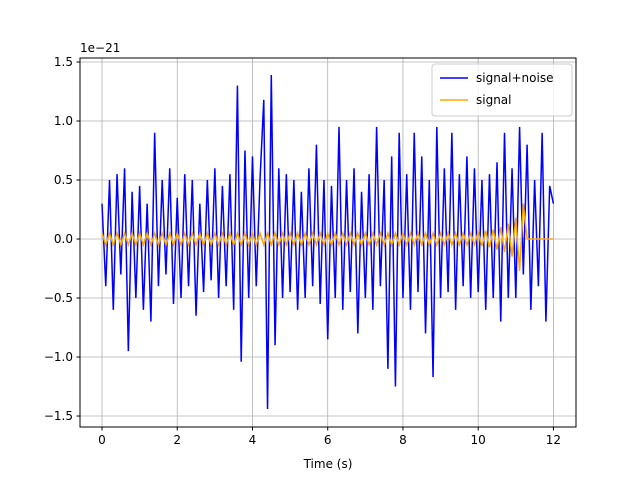 The height and width of the screenshot is (480, 640). I want to click on y-tick-label: 1.5, so click(63, 62).